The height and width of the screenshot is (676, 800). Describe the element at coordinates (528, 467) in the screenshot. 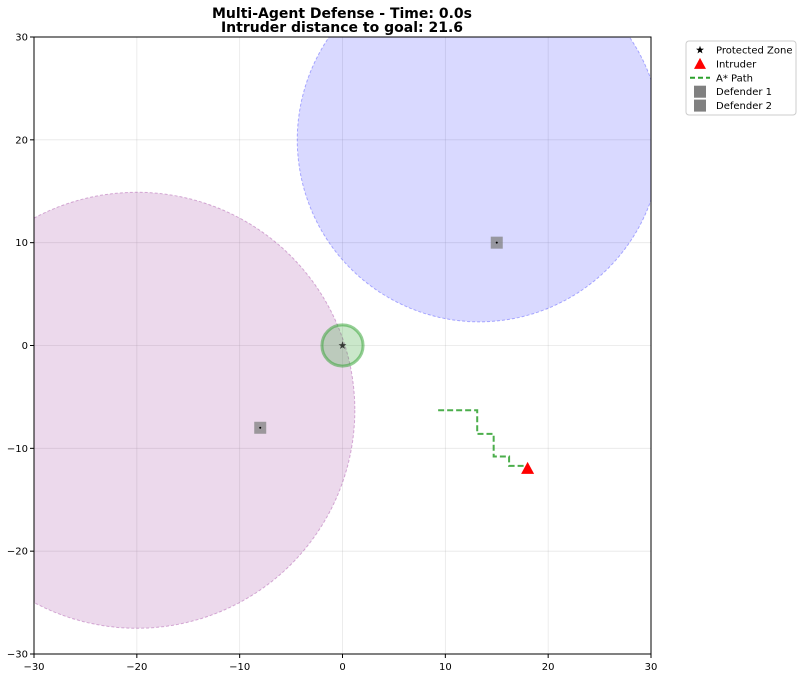

I see `intruder-marker` at that location.